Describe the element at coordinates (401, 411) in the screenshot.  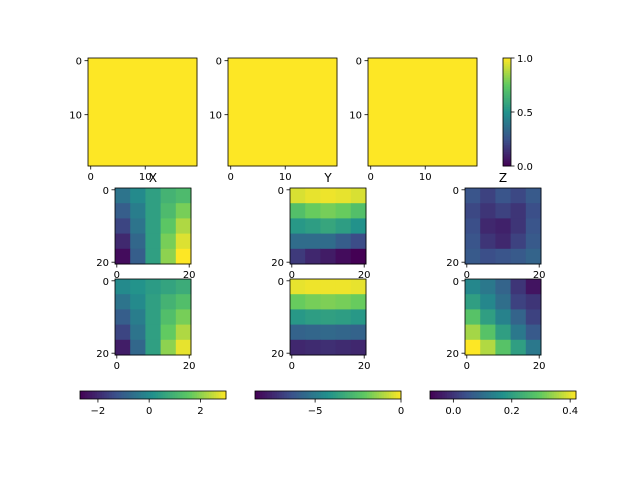
I see `colorbar-tick-label: 0` at that location.